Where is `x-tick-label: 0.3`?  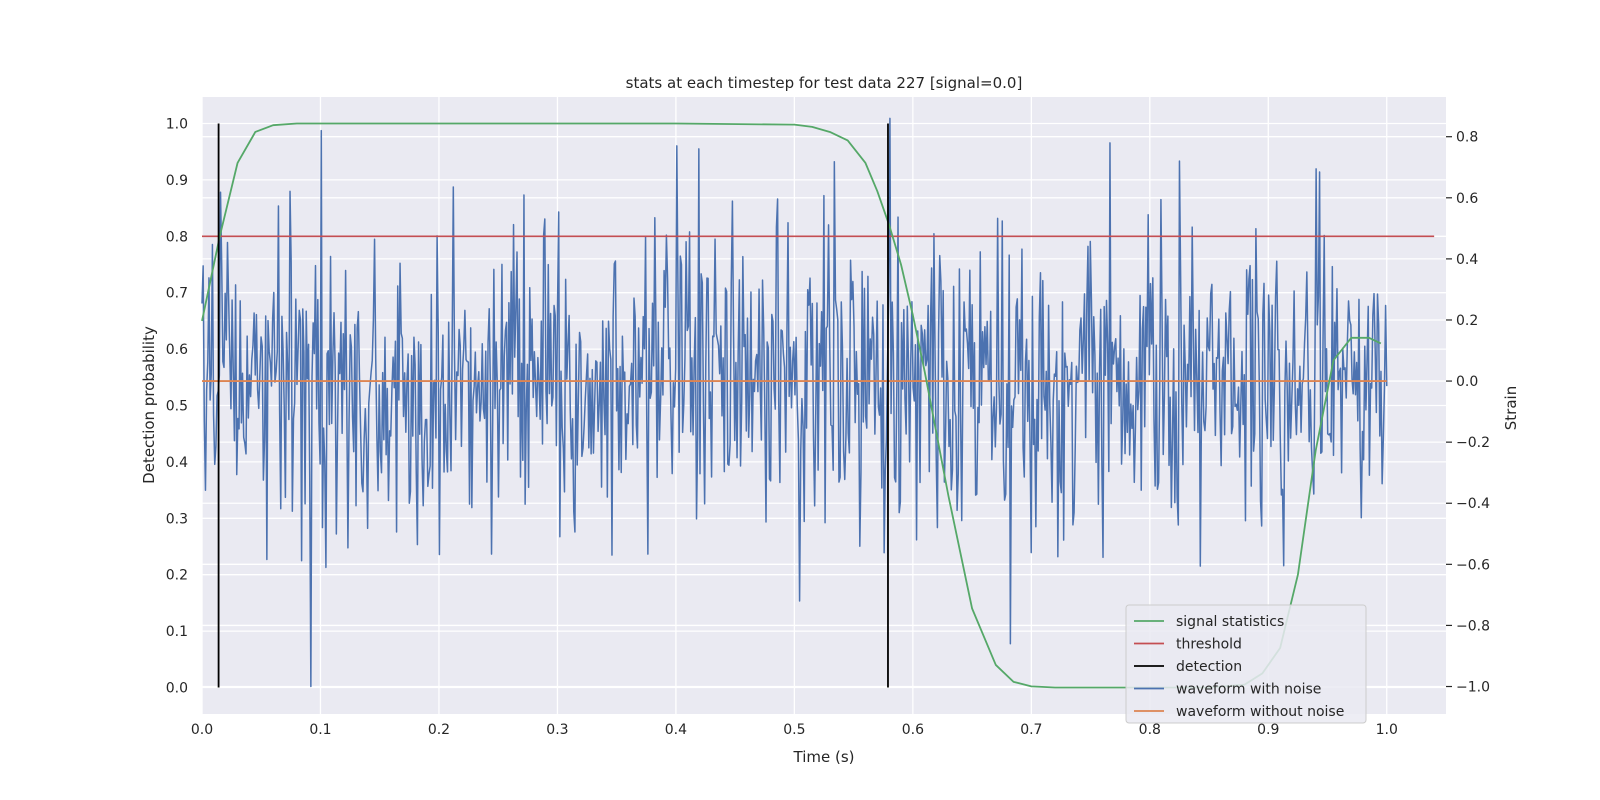
x-tick-label: 0.3 is located at coordinates (557, 730).